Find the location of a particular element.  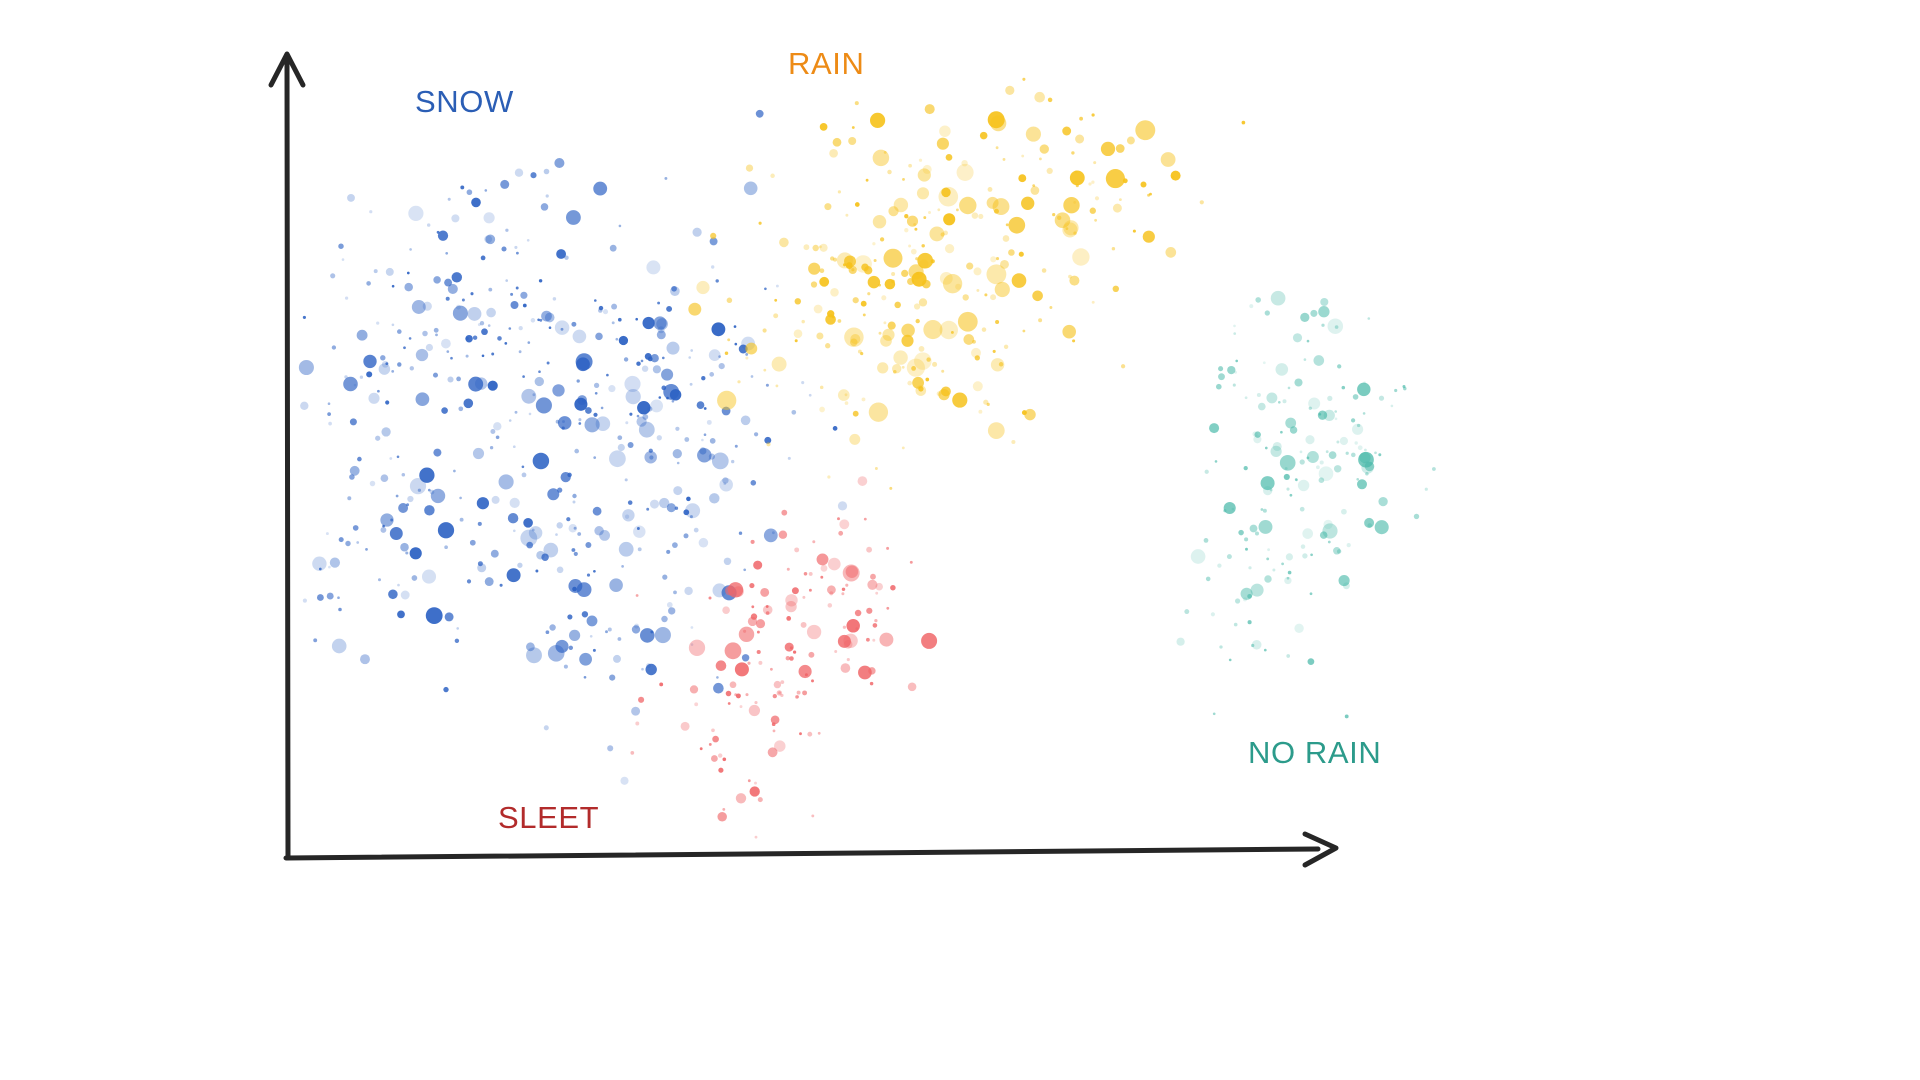

x-axis-arrow-icon is located at coordinates (1320, 849).